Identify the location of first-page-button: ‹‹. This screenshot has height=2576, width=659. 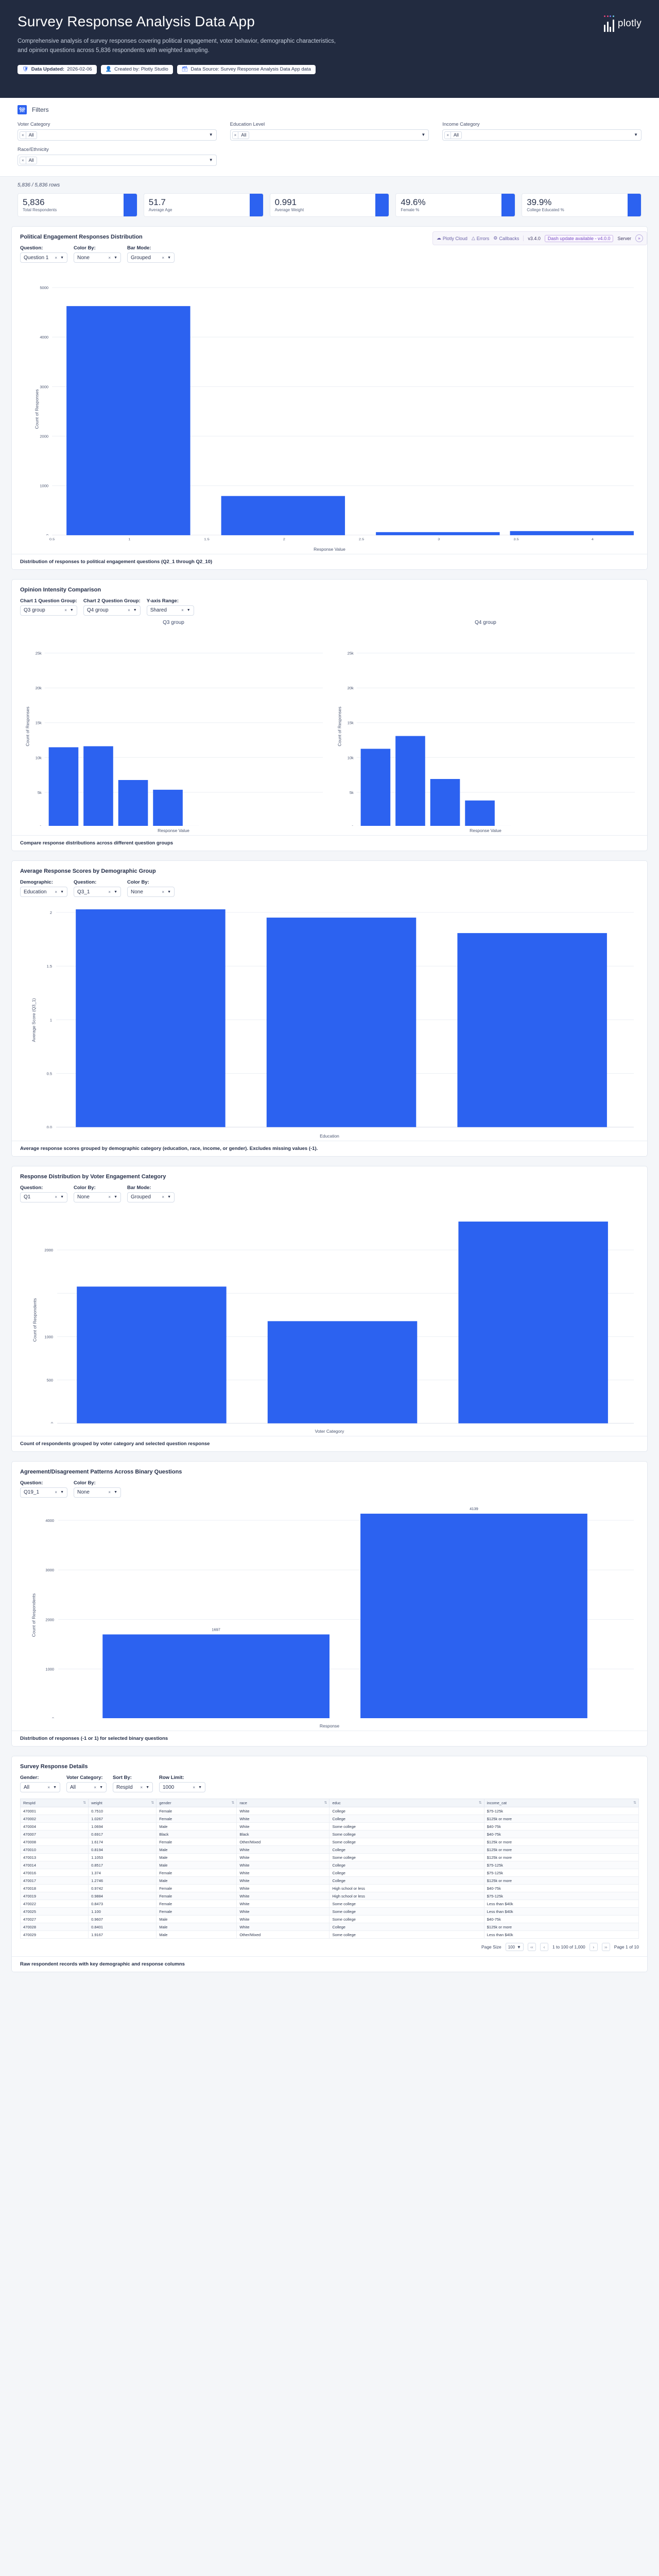
(532, 1947).